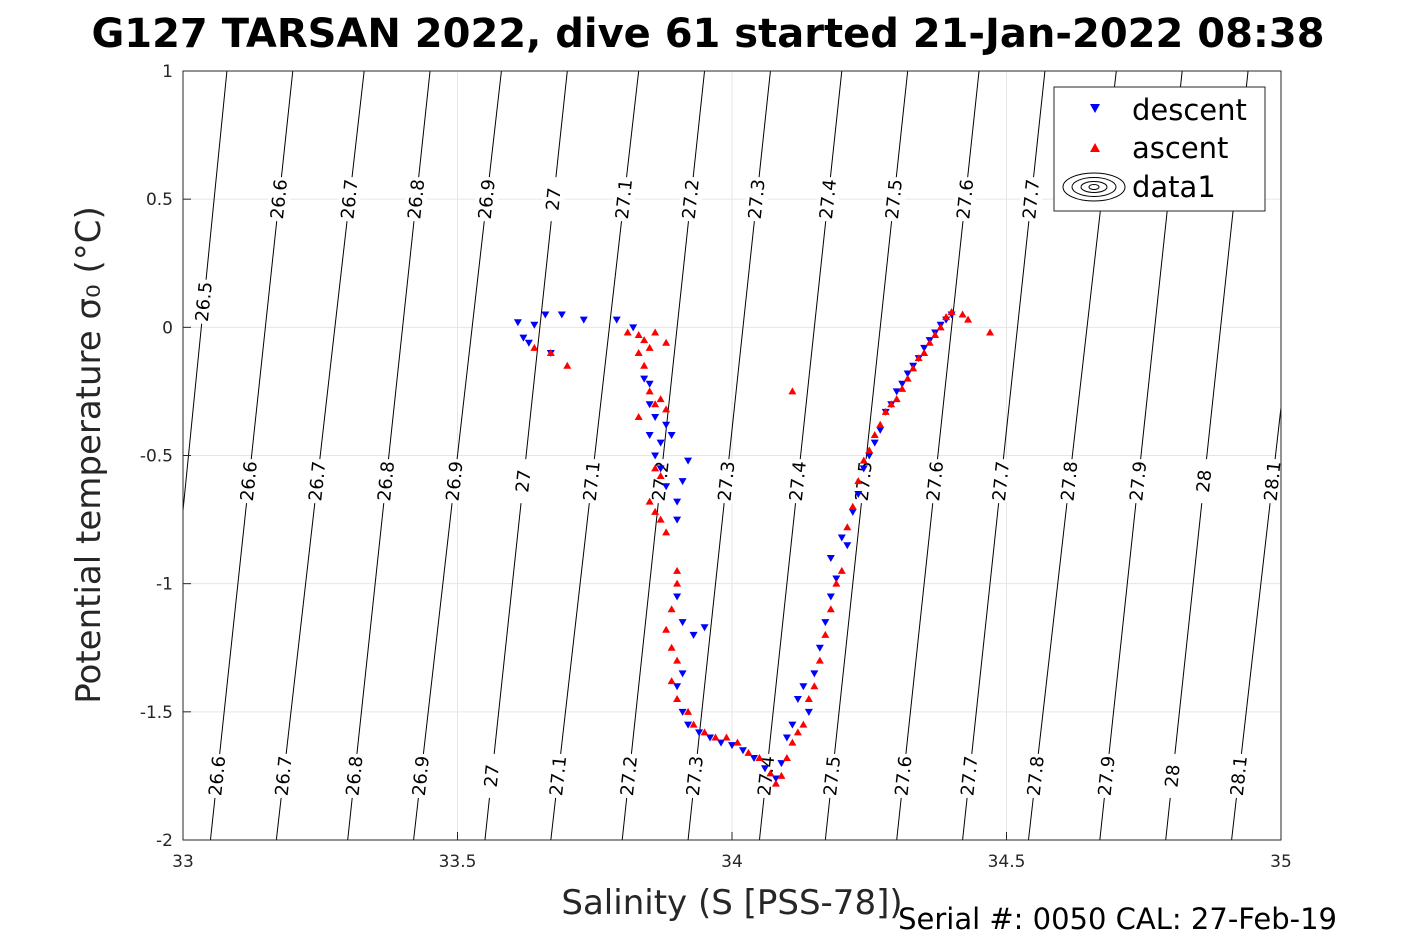 The width and height of the screenshot is (1417, 945). Describe the element at coordinates (1117, 919) in the screenshot. I see `serial-cal-footer: Serial #: 0050 CAL: 27-Feb-19` at that location.